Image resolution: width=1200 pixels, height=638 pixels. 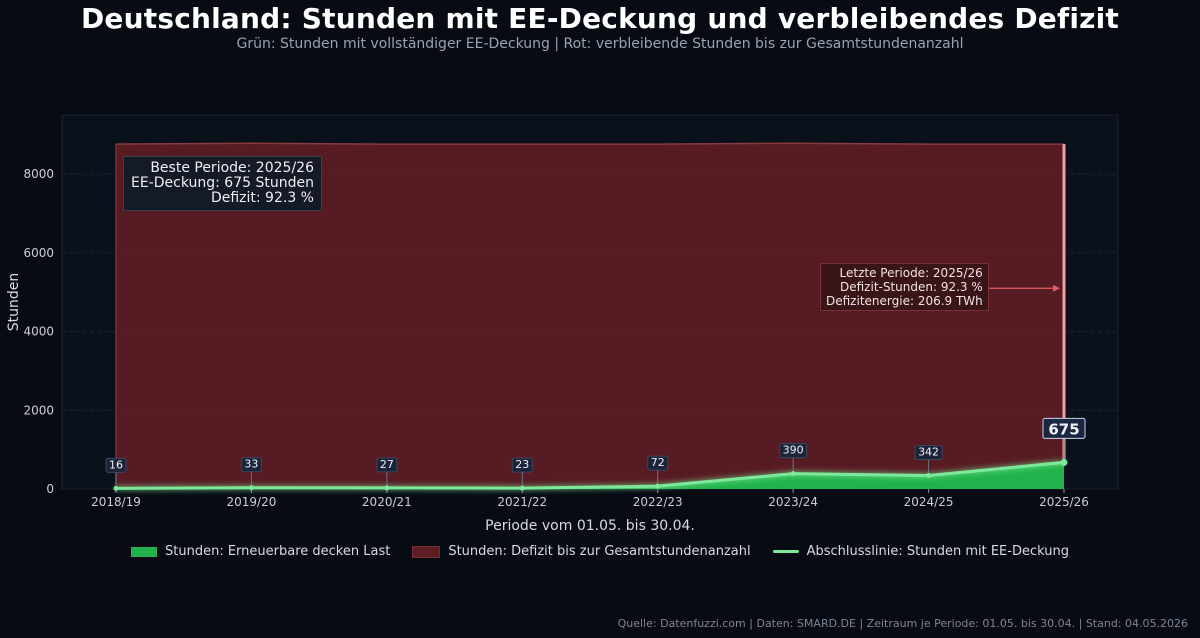 I want to click on best-period-line-2: EE-Deckung: 675 Stunden, so click(x=222, y=183).